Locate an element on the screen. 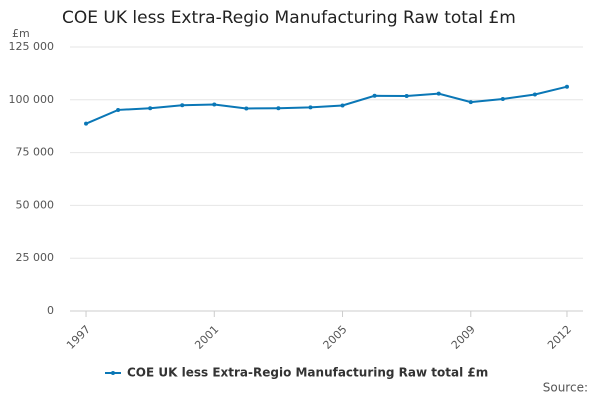  y-unit: £m is located at coordinates (21, 33).